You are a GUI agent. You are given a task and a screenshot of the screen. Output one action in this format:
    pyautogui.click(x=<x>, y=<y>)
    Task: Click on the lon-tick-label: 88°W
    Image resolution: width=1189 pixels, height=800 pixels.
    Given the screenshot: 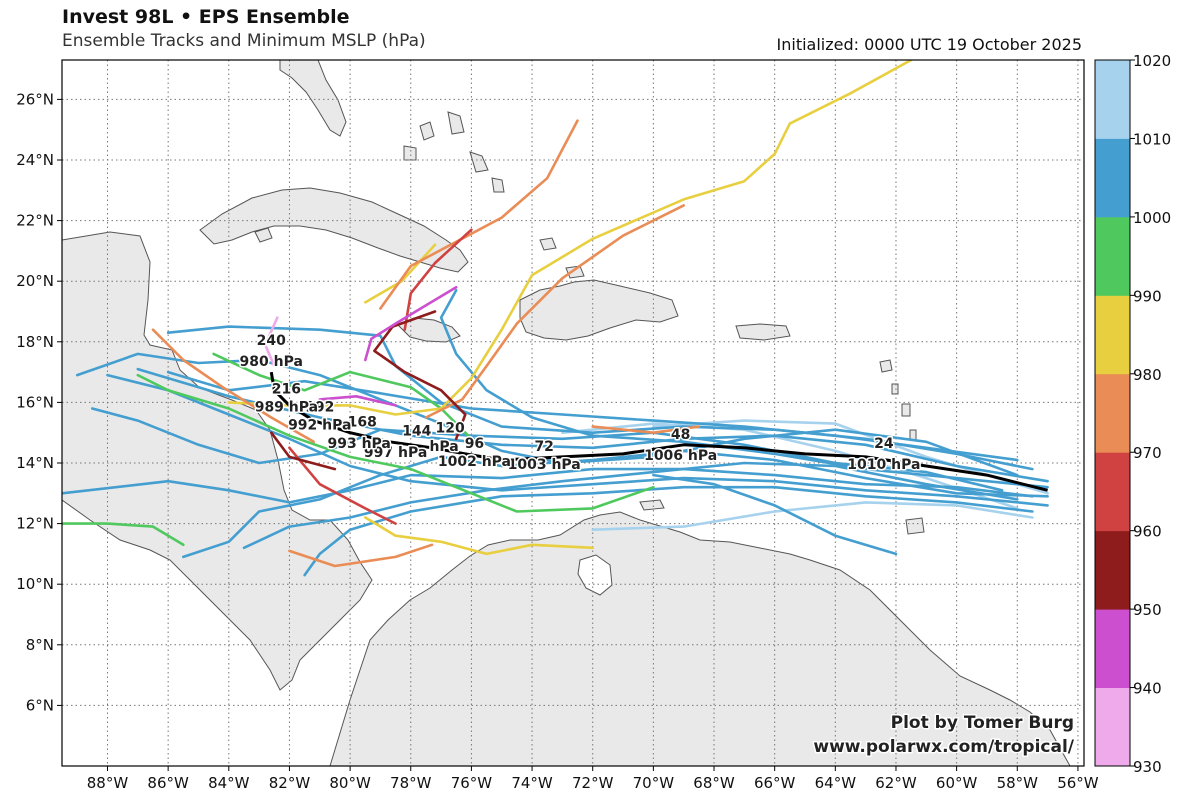 What is the action you would take?
    pyautogui.click(x=108, y=783)
    